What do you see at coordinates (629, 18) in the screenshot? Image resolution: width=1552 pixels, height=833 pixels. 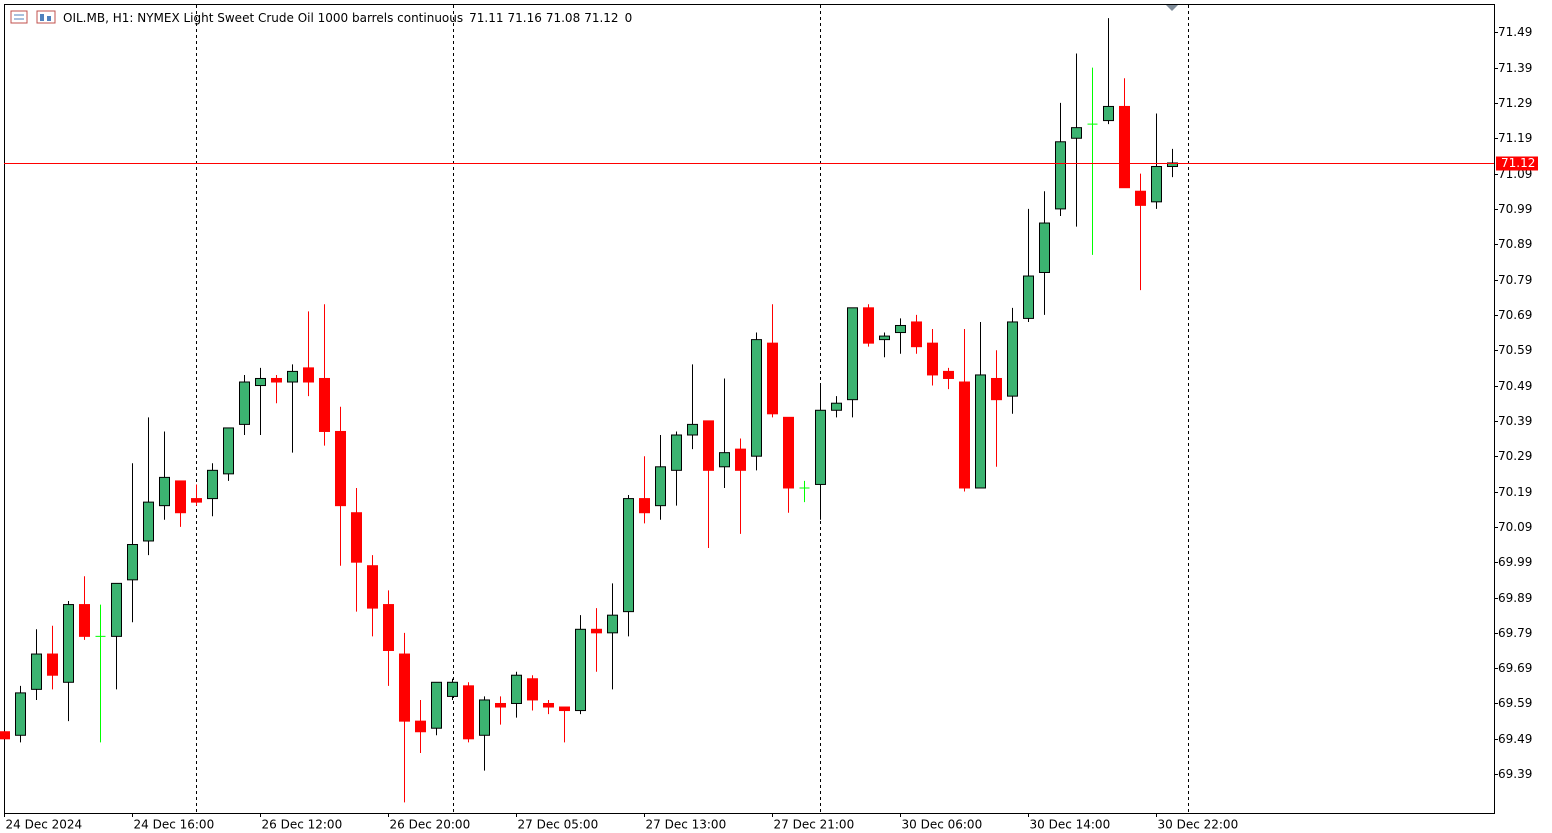 I see `volume: 0` at bounding box center [629, 18].